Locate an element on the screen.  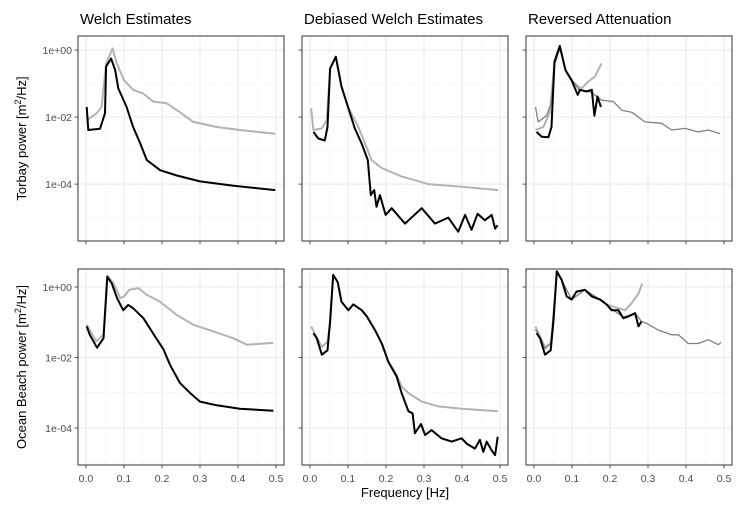
strip-title-welch: Welch Estimates is located at coordinates (135, 19).